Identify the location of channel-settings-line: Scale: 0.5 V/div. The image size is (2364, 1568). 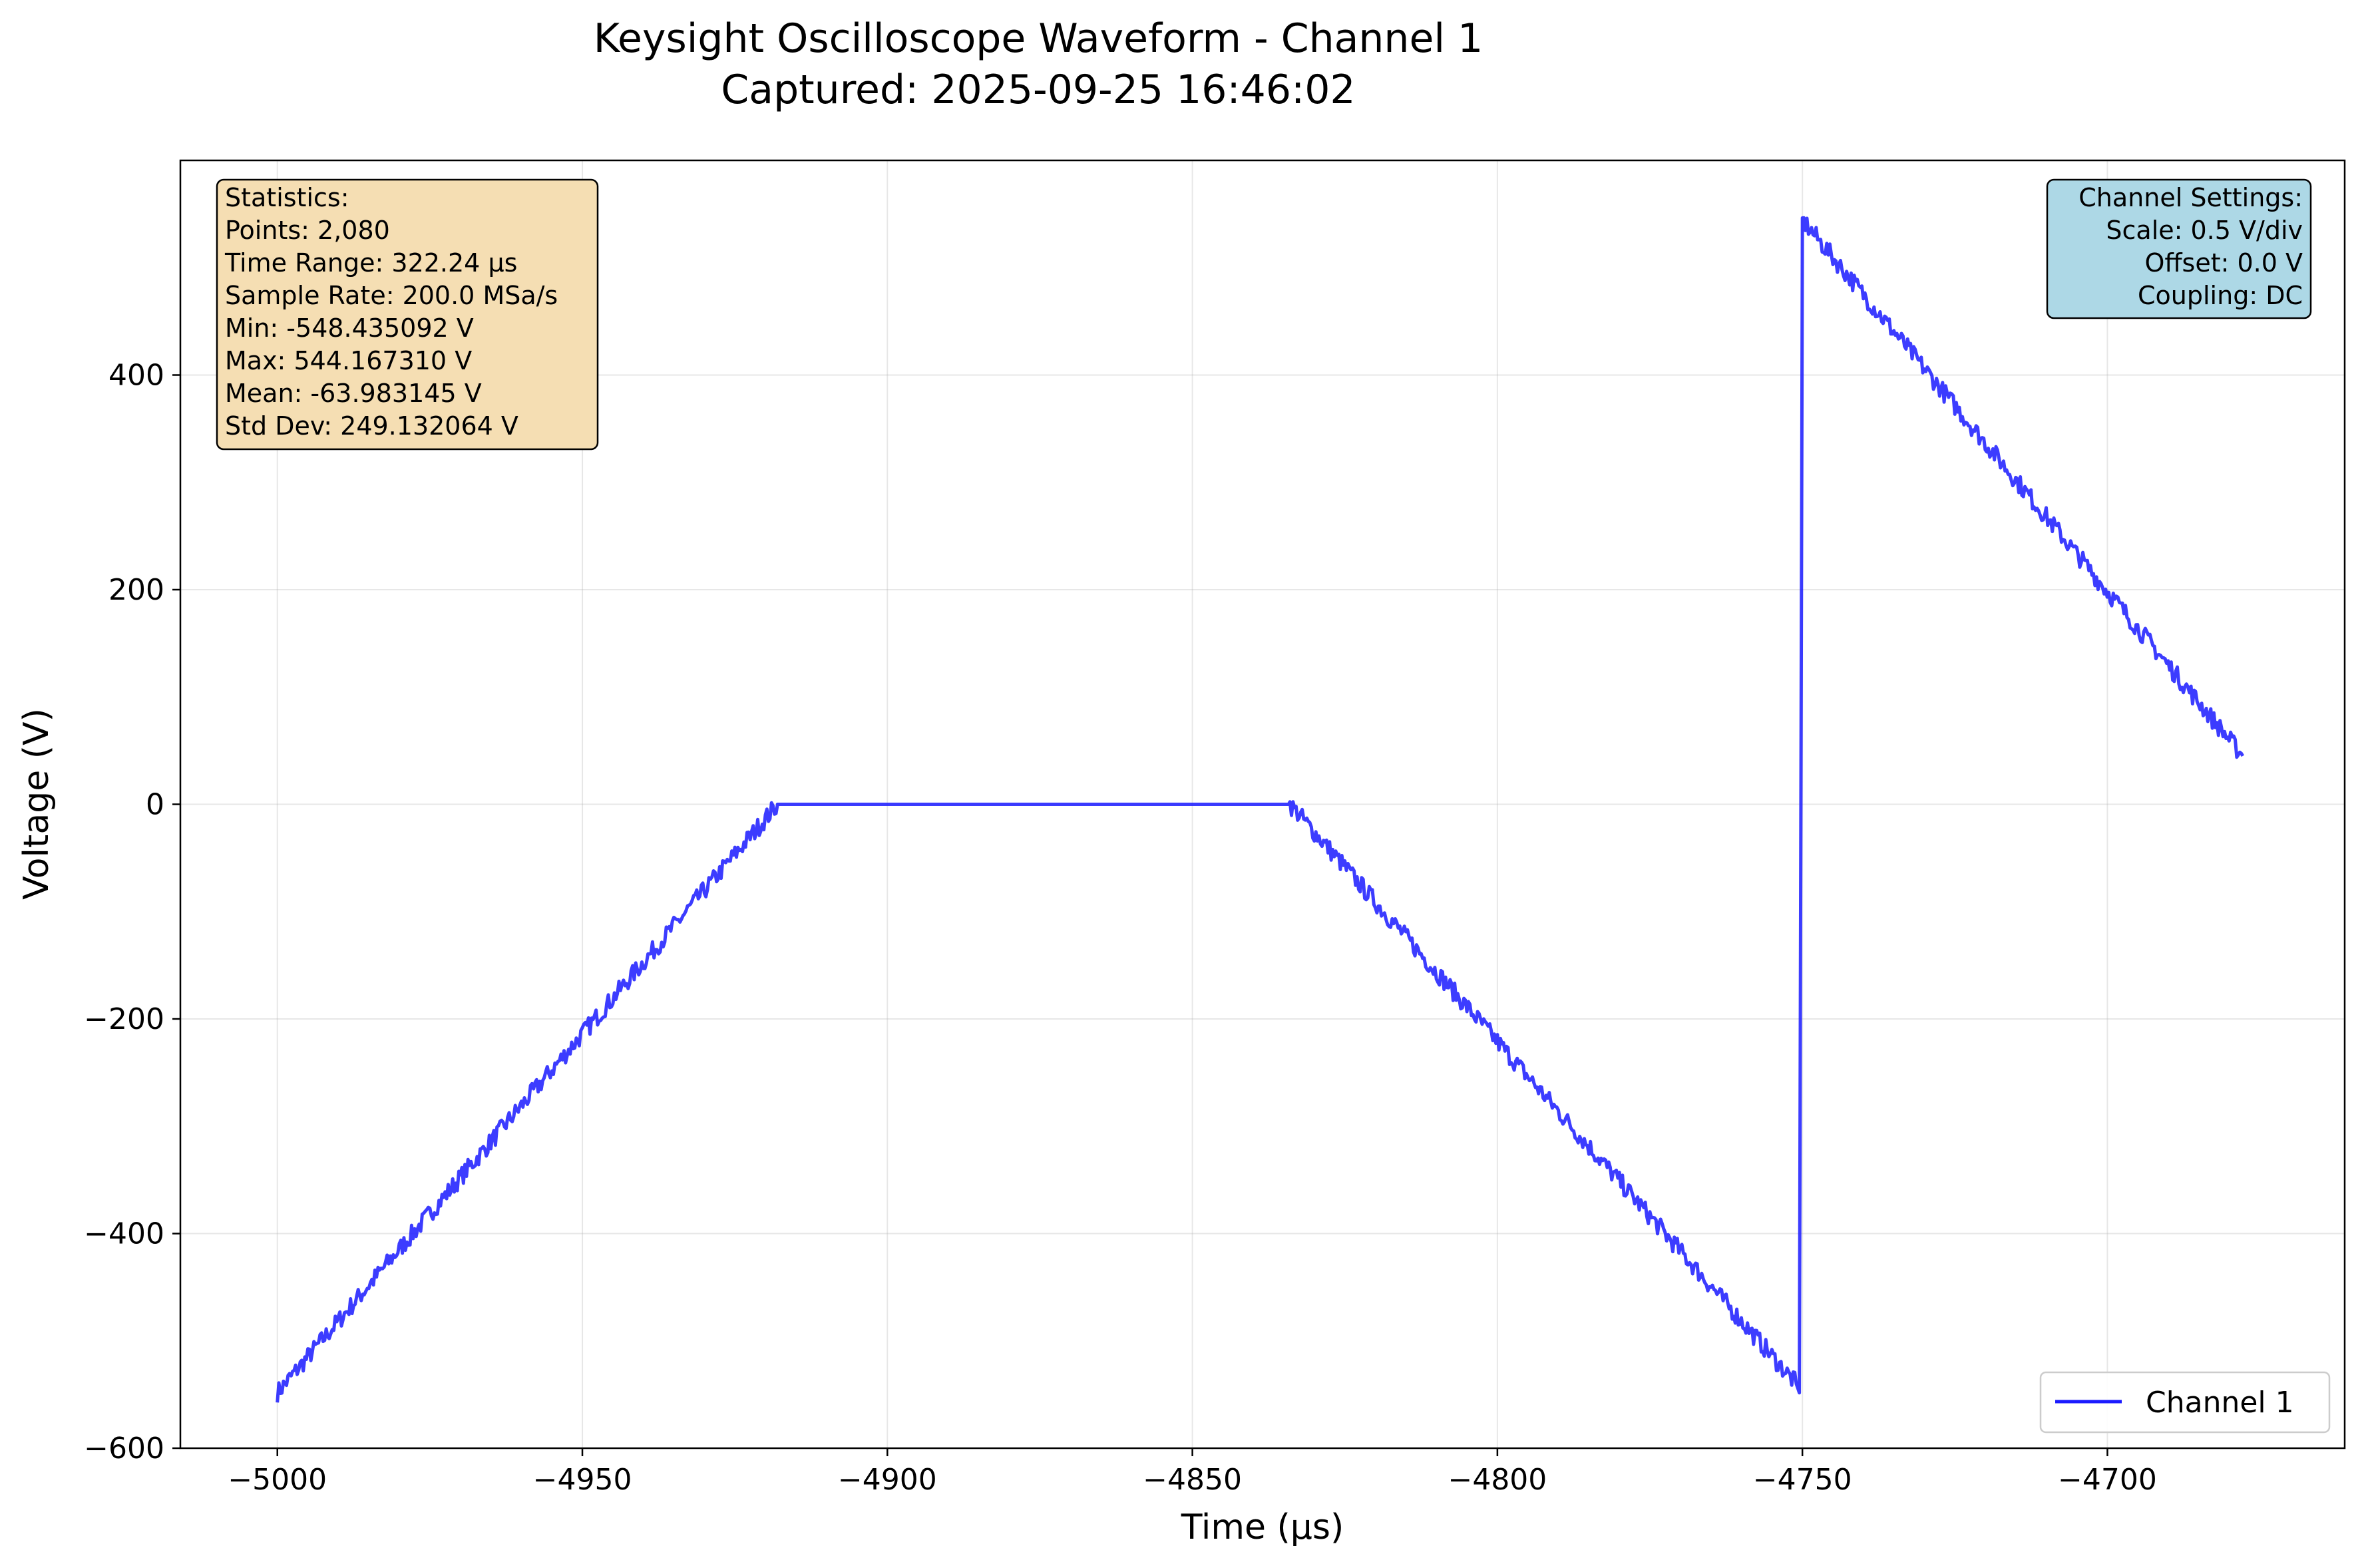
(2205, 230).